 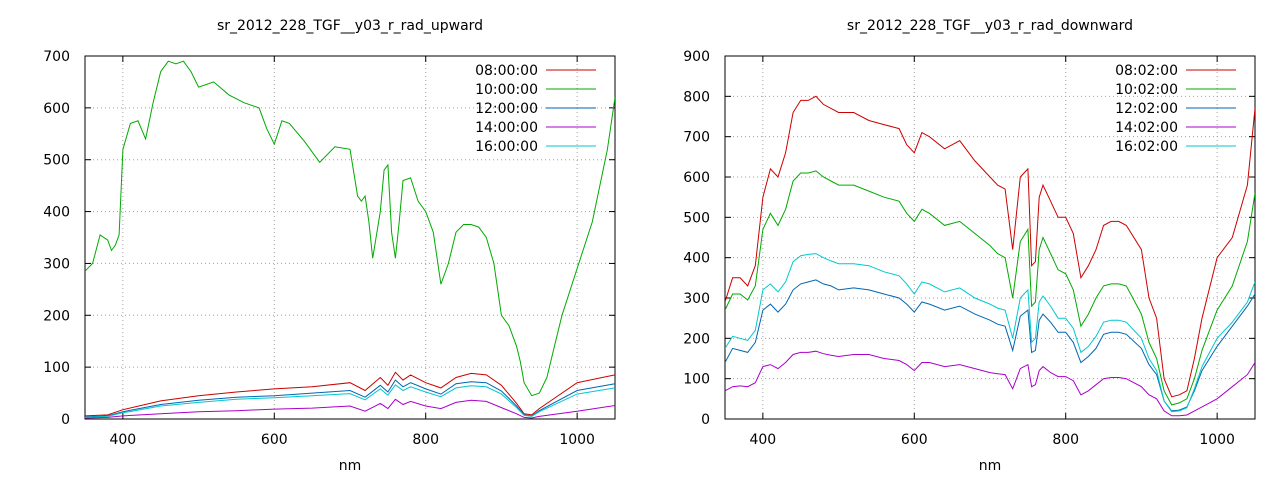 What do you see at coordinates (506, 71) in the screenshot?
I see `legend-label: 08:00:00` at bounding box center [506, 71].